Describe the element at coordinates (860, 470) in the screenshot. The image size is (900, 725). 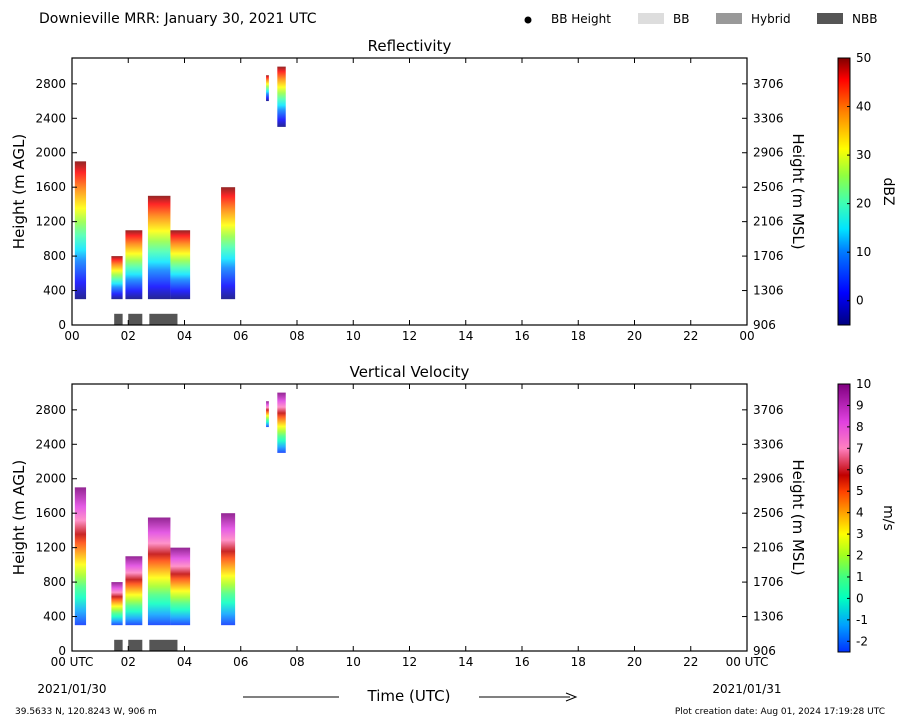
I see `colorbar-tick-label: 6` at that location.